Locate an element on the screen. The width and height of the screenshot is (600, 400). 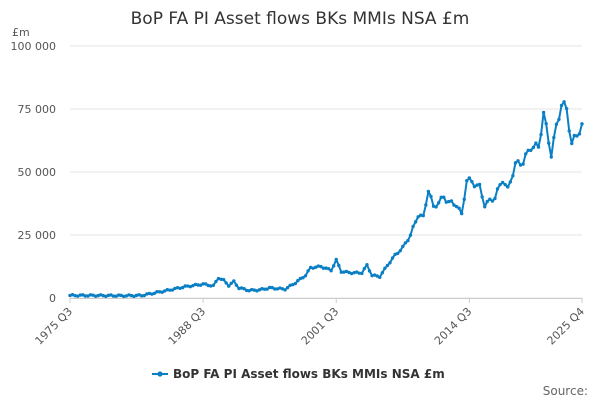
legend: BoP FA PI Asset flows BKs MMIs NSA £m is located at coordinates (298, 374).